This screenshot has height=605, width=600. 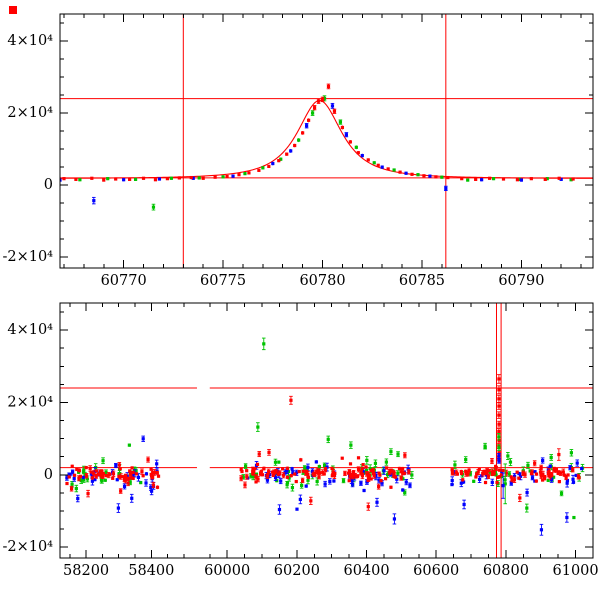 What do you see at coordinates (124, 281) in the screenshot?
I see `x-tick-label: 60770` at bounding box center [124, 281].